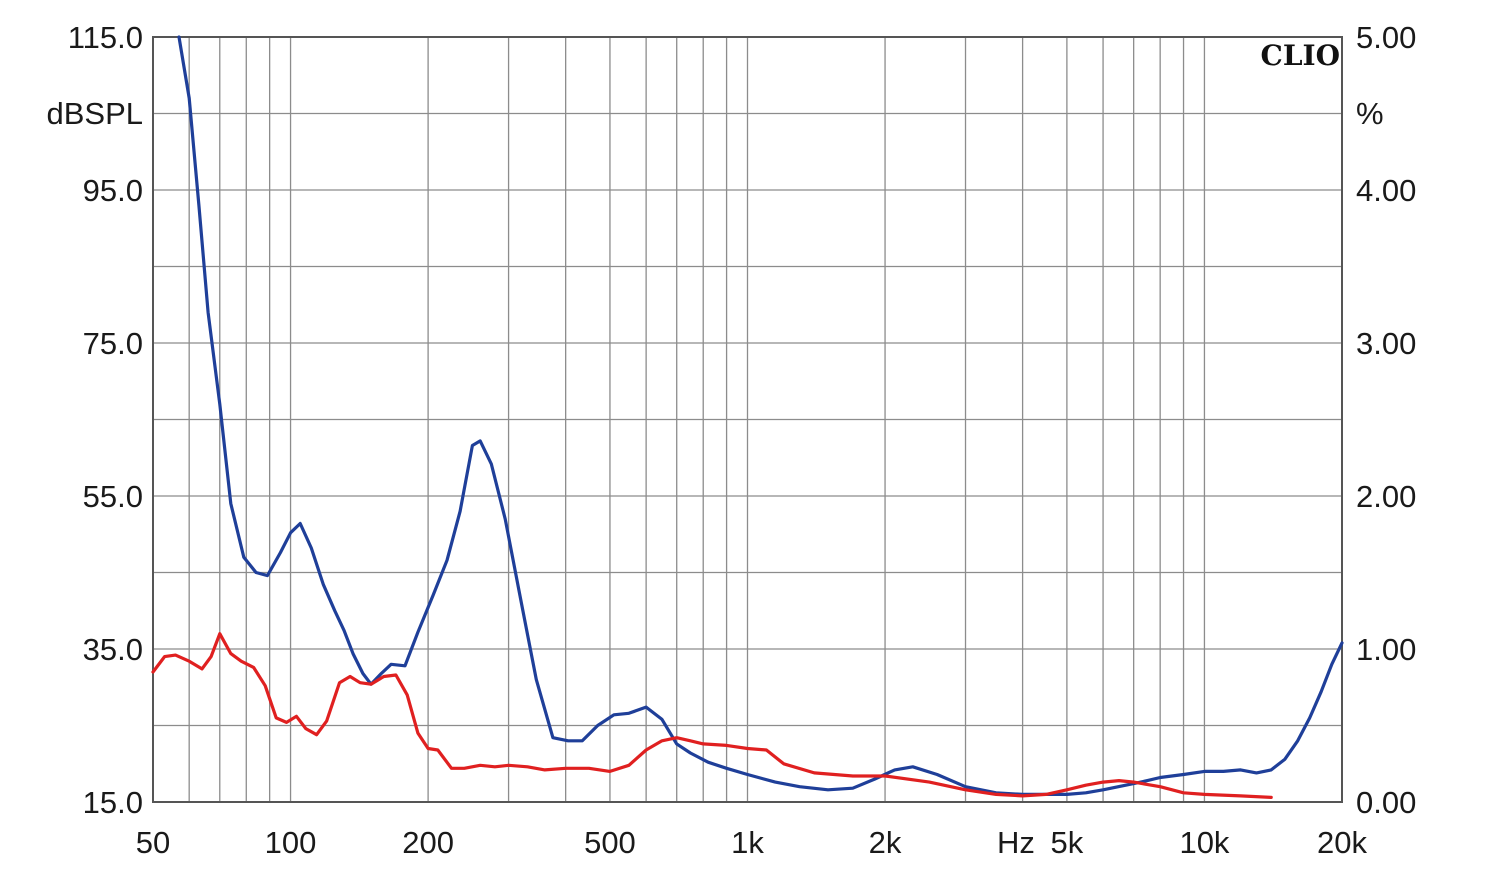  What do you see at coordinates (1300, 55) in the screenshot?
I see `brand-logo: CLIO` at bounding box center [1300, 55].